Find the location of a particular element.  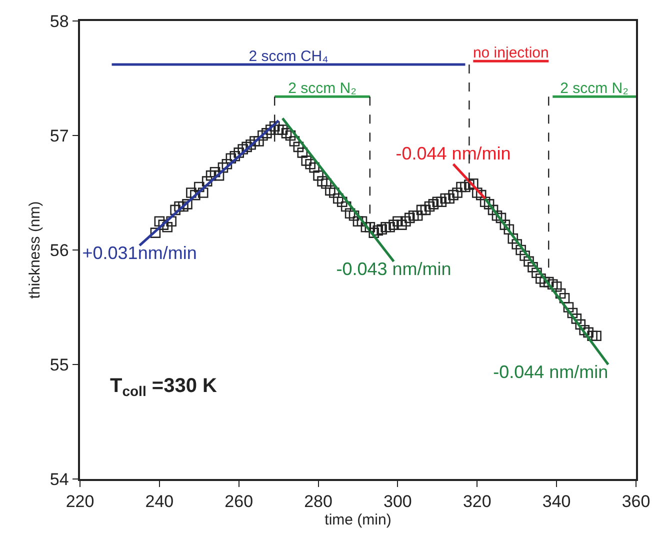

x-tick-label: 280 is located at coordinates (318, 502).